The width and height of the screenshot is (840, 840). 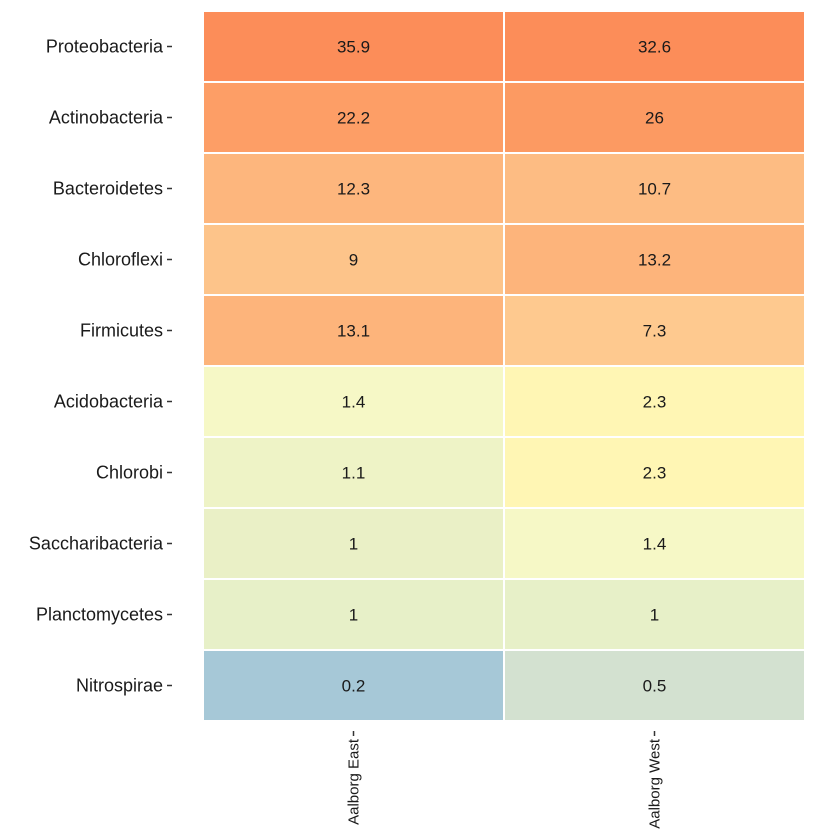 What do you see at coordinates (96, 544) in the screenshot?
I see `y-tick-label: Saccharibacteria` at bounding box center [96, 544].